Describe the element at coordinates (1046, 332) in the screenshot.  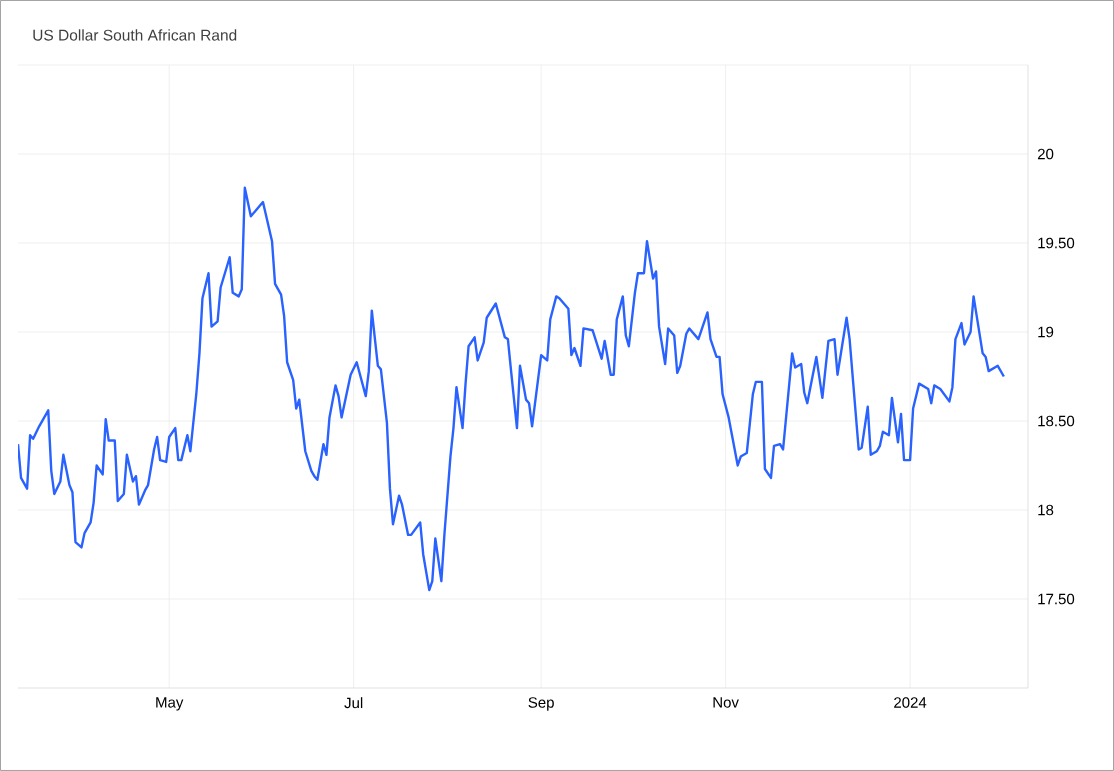
I see `y-tick-label: 19` at that location.